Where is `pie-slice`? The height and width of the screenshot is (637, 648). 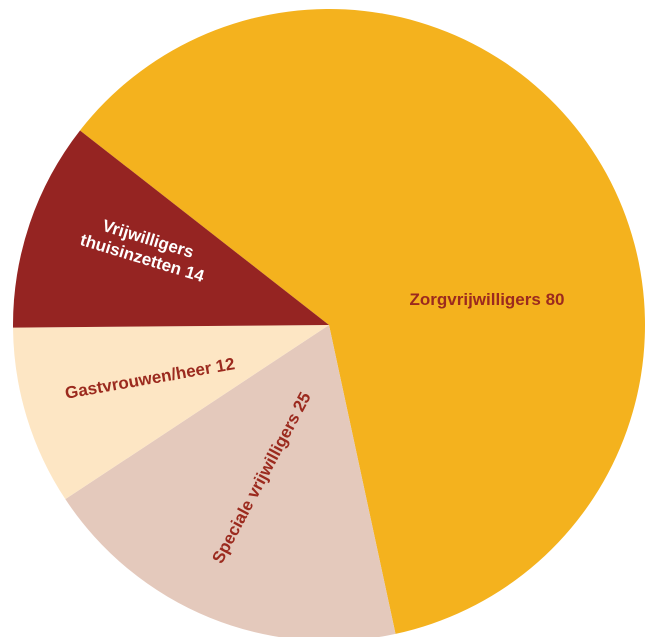
pie-slice is located at coordinates (171, 412).